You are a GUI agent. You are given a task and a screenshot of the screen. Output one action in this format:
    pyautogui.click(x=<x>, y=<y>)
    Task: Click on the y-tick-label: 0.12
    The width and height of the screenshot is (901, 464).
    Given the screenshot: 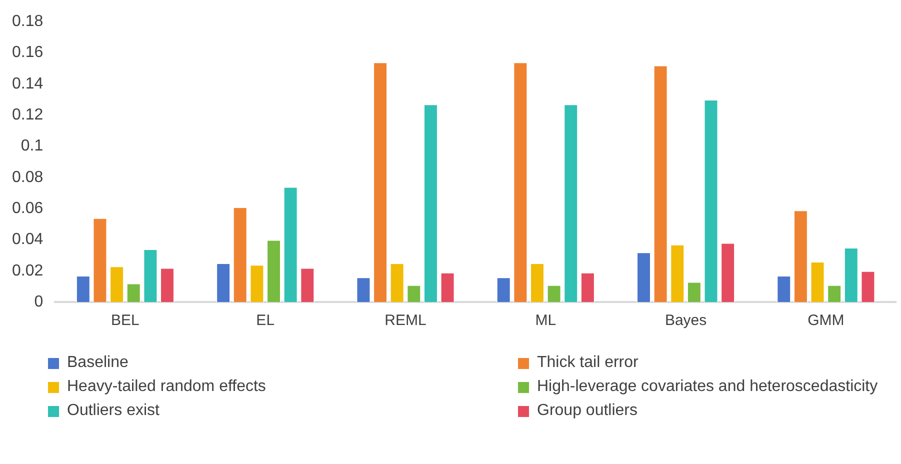 What is the action you would take?
    pyautogui.click(x=28, y=115)
    